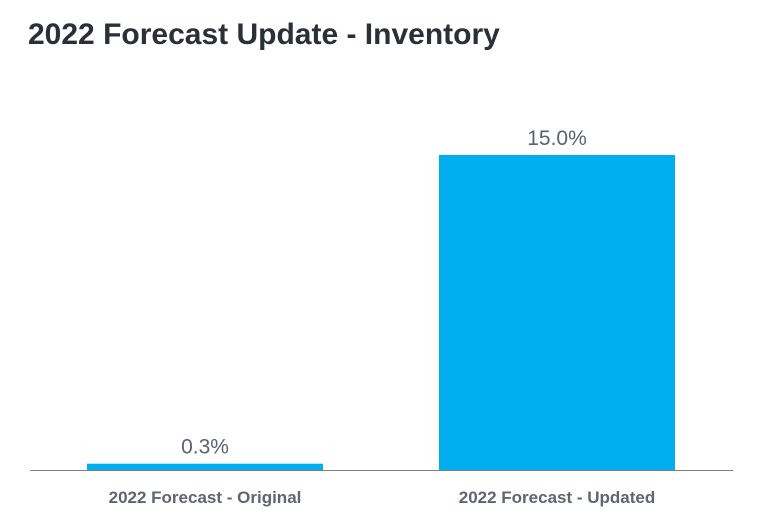  Describe the element at coordinates (264, 34) in the screenshot. I see `chart-title: 2022 Forecast Update - Inventory` at that location.